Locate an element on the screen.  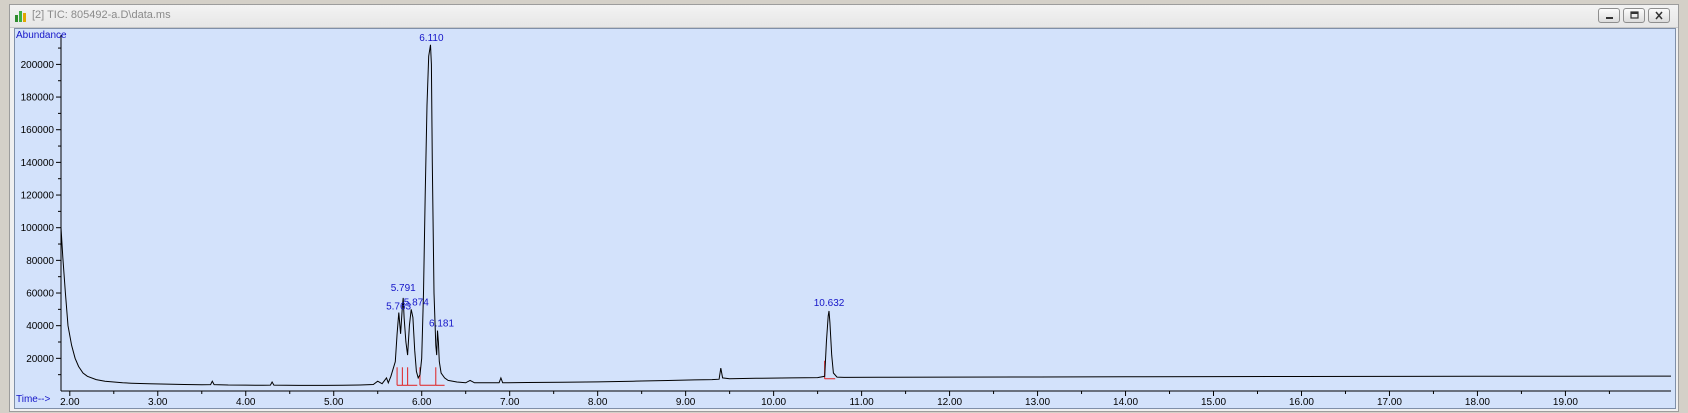
minimize-icon is located at coordinates (1609, 18).